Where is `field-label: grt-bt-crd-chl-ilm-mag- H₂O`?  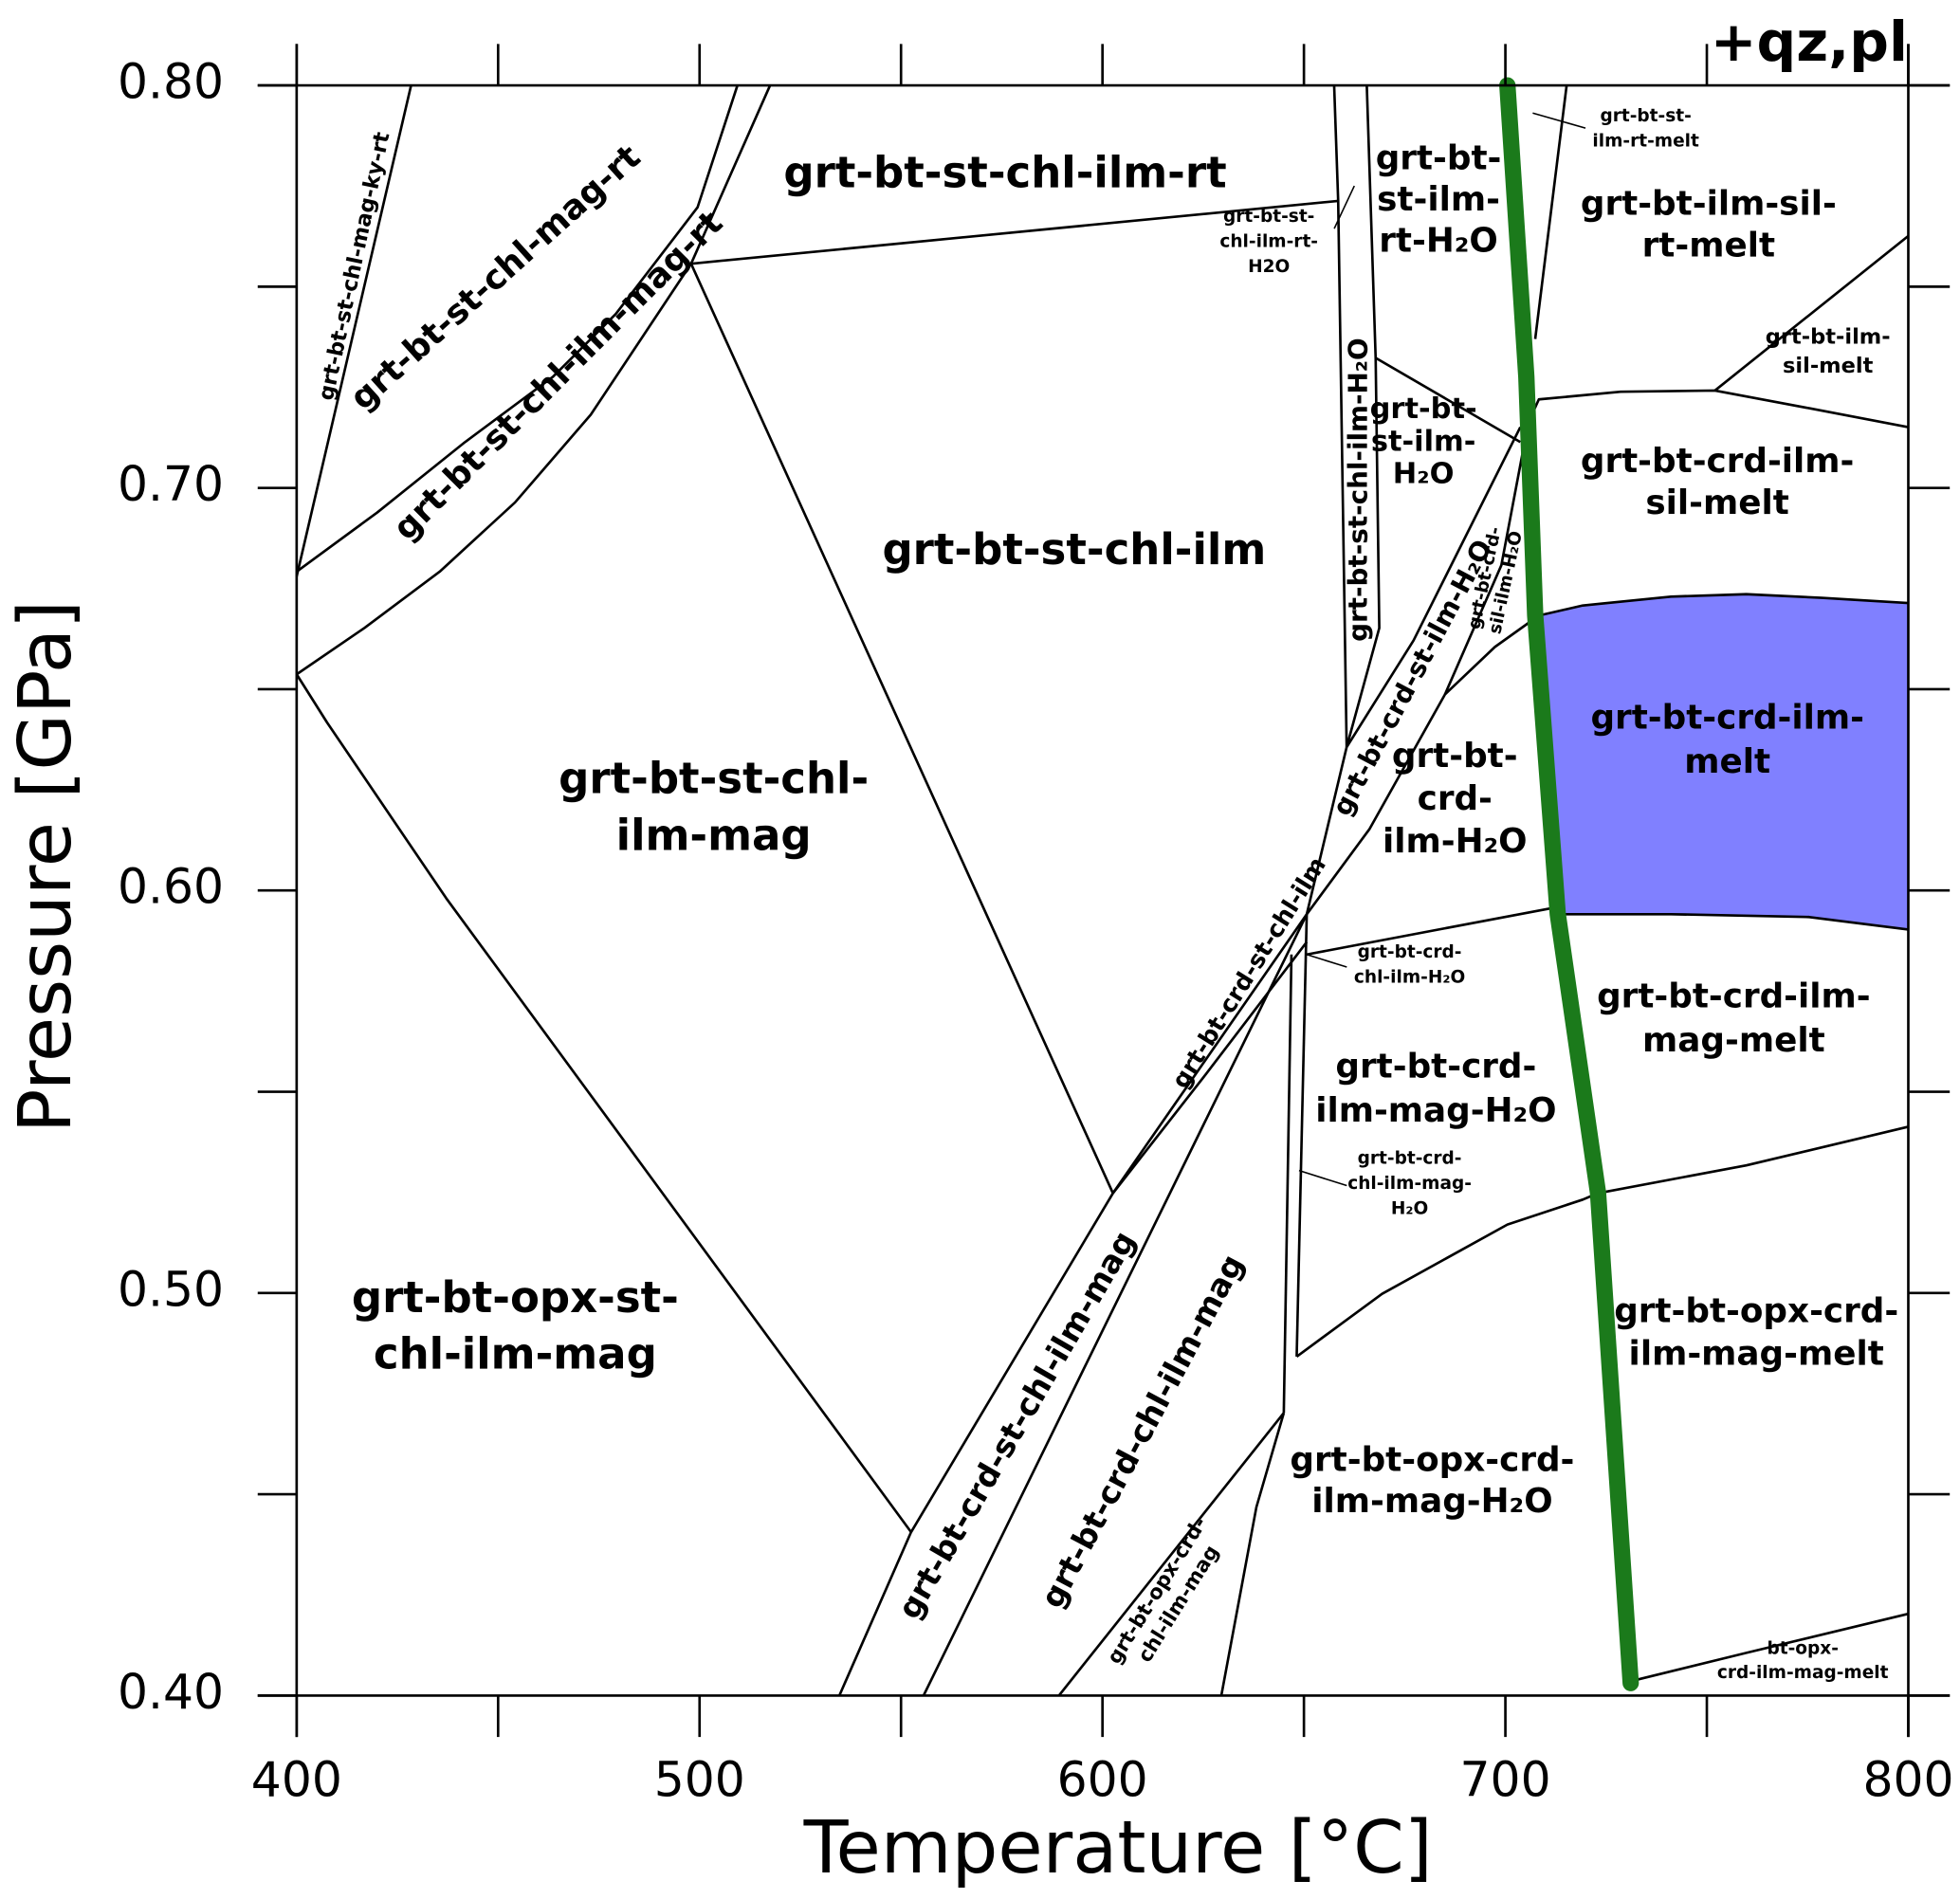 field-label: grt-bt-crd-chl-ilm-mag- H₂O is located at coordinates (1409, 1183).